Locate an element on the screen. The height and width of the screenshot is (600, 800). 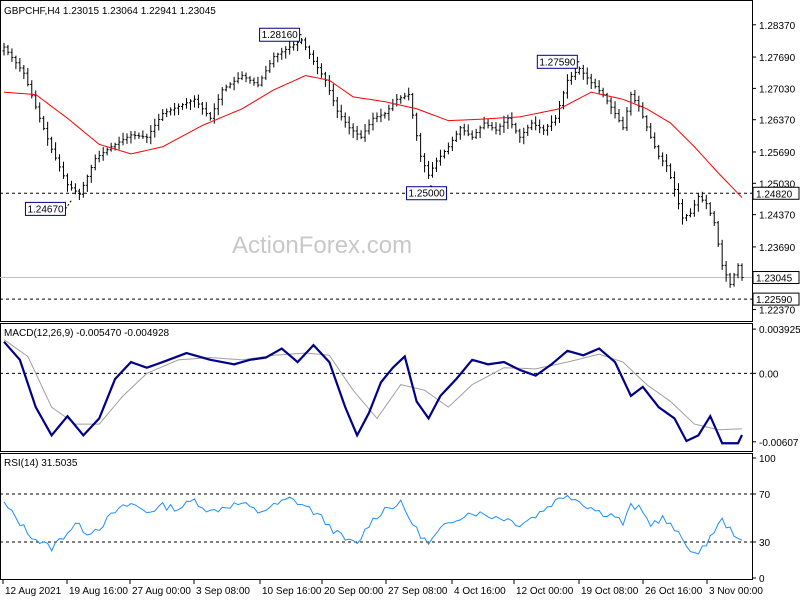
annotation-label-3: 1.24670 is located at coordinates (45, 209).